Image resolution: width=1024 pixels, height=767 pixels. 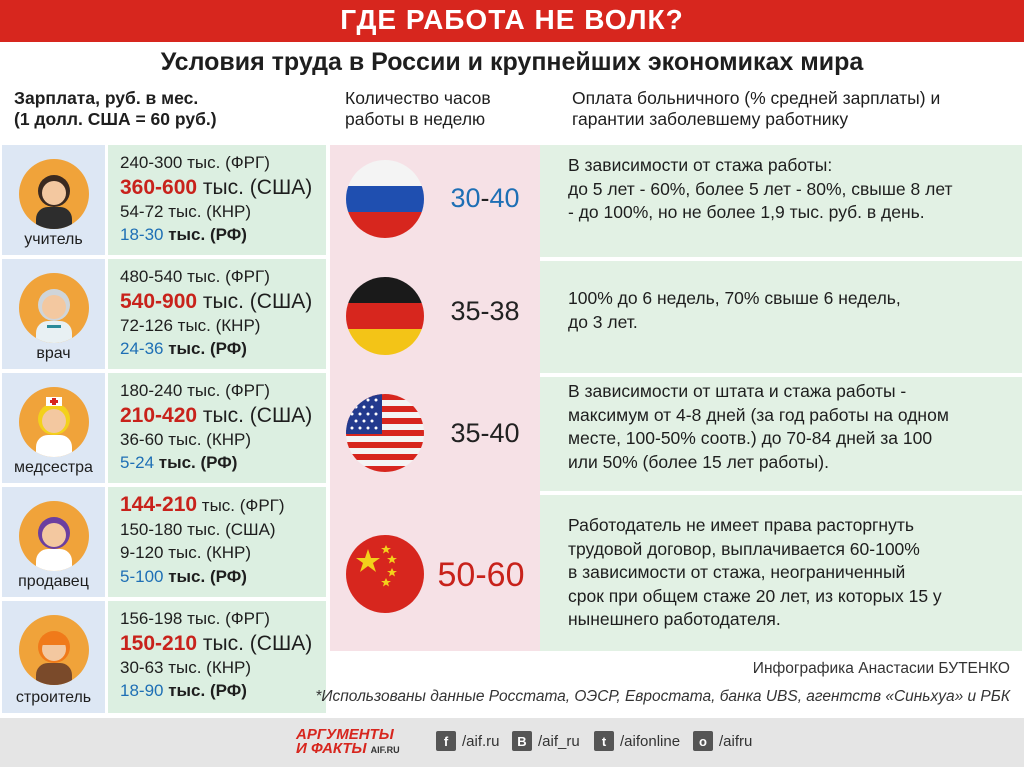 I want to click on vk-link: B /aif_ru, so click(x=546, y=741).